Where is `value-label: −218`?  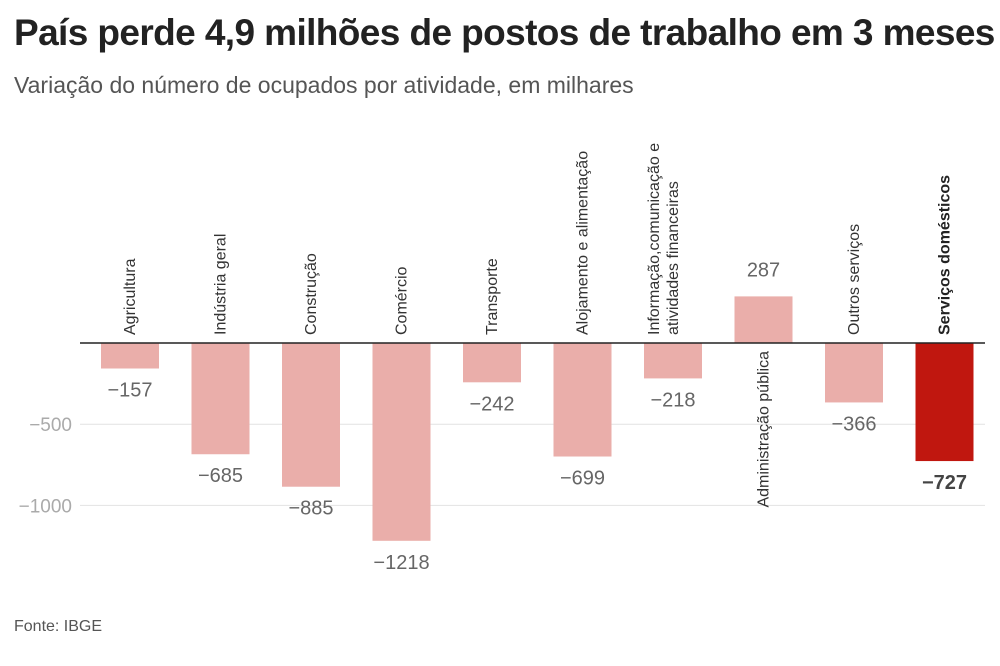 value-label: −218 is located at coordinates (672, 400).